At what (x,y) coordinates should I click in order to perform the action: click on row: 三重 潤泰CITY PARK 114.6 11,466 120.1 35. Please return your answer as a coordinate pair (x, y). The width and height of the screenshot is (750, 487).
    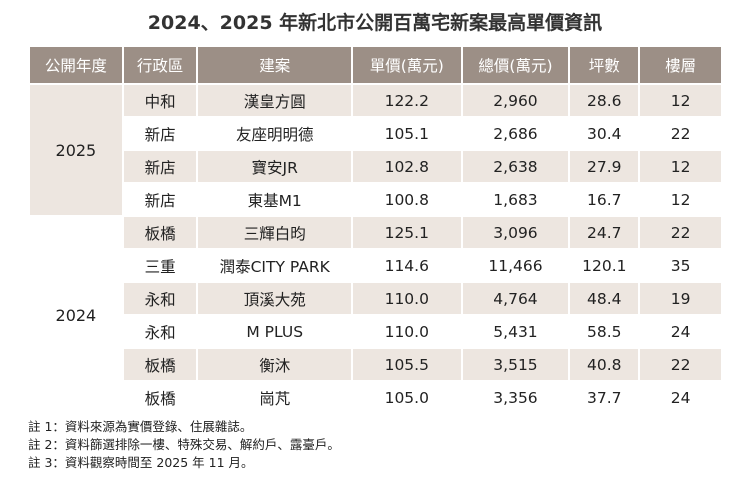
    Looking at the image, I should click on (376, 265).